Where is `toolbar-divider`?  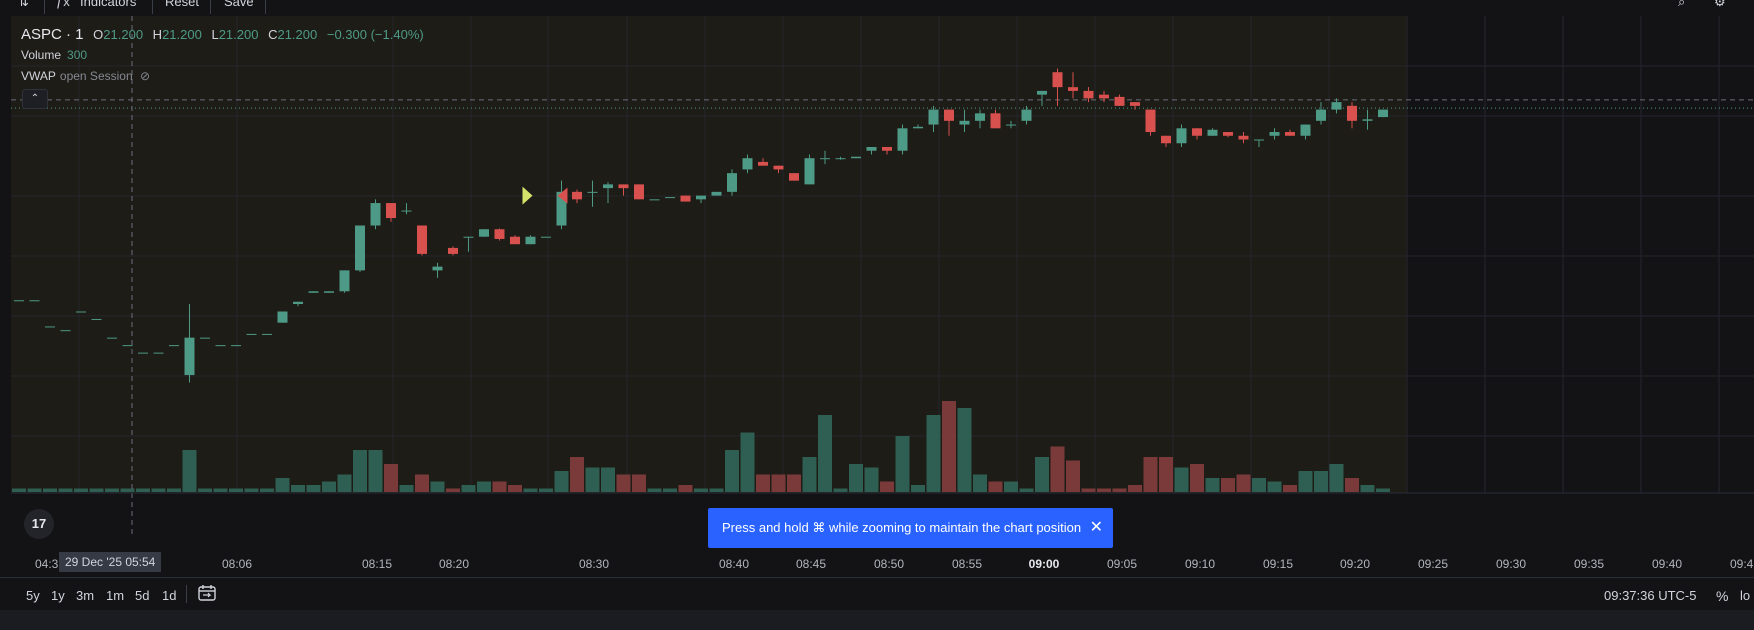 toolbar-divider is located at coordinates (186, 594).